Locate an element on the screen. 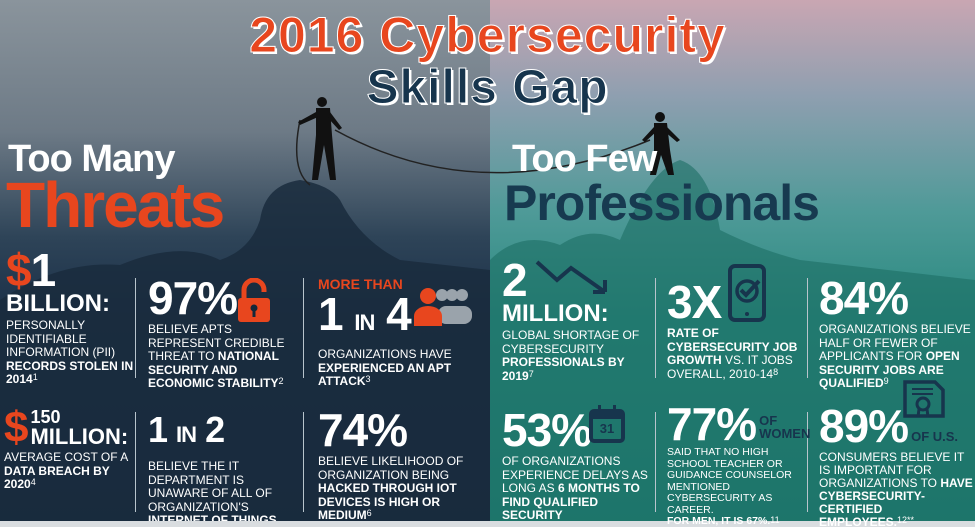  stat-desc-bold: PROFESSIONALS BY 2019 is located at coordinates (563, 369).